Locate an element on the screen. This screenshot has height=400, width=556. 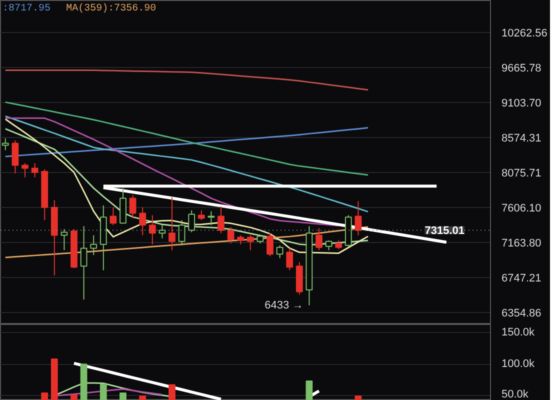
y-tick-label: 8574.31 is located at coordinates (522, 138).